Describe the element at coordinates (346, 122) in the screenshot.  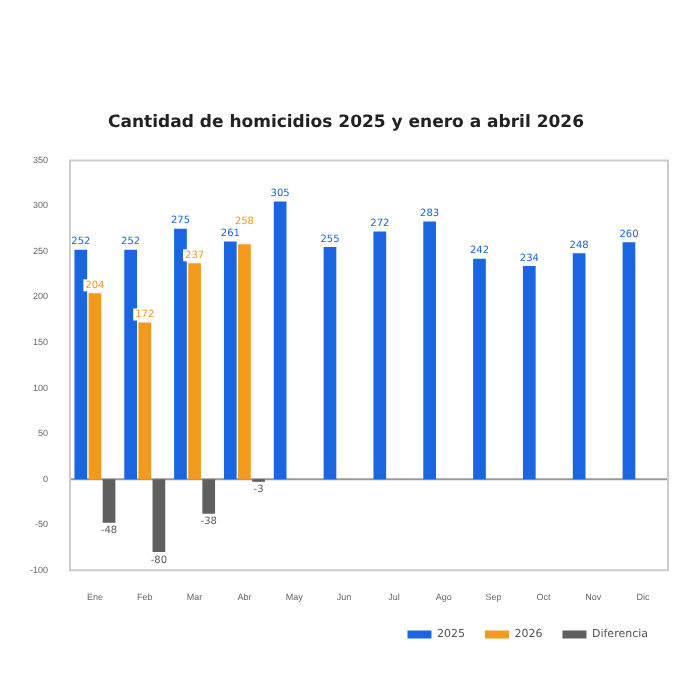
I see `chart-title: Cantidad de homicidios 2025 y enero a abril 2026` at that location.